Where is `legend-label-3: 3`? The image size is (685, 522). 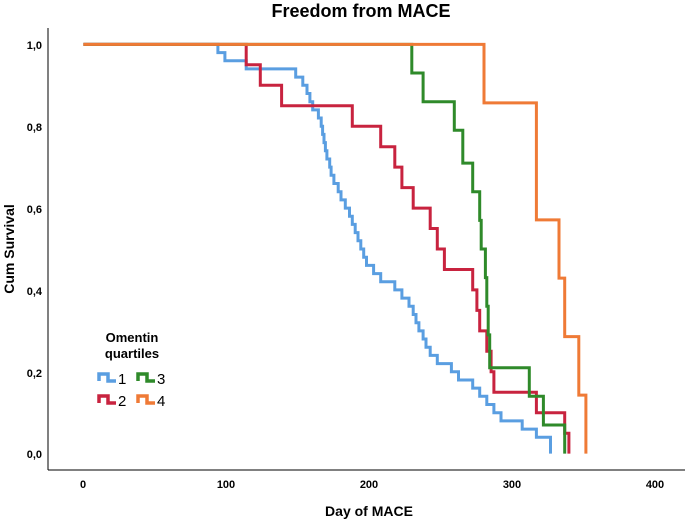
legend-label-3: 3 is located at coordinates (161, 379).